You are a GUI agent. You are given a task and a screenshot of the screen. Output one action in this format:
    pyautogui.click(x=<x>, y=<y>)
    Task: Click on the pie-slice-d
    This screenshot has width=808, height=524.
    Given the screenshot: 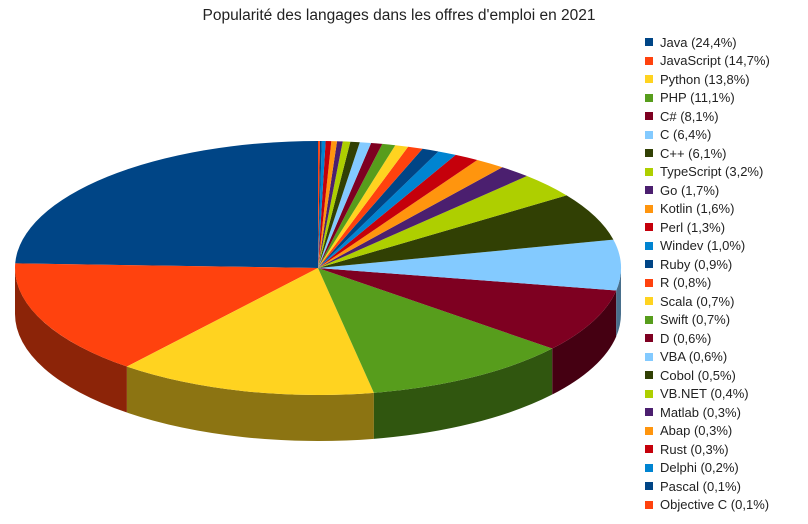 What is the action you would take?
    pyautogui.click(x=350, y=205)
    